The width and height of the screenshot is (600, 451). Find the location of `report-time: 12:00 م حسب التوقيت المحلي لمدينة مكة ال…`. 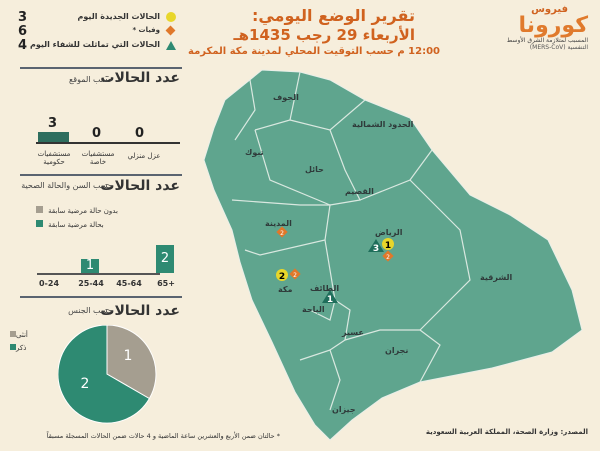

report-time: 12:00 م حسب التوقيت المحلي لمدينة مكة ال… is located at coordinates (314, 51).